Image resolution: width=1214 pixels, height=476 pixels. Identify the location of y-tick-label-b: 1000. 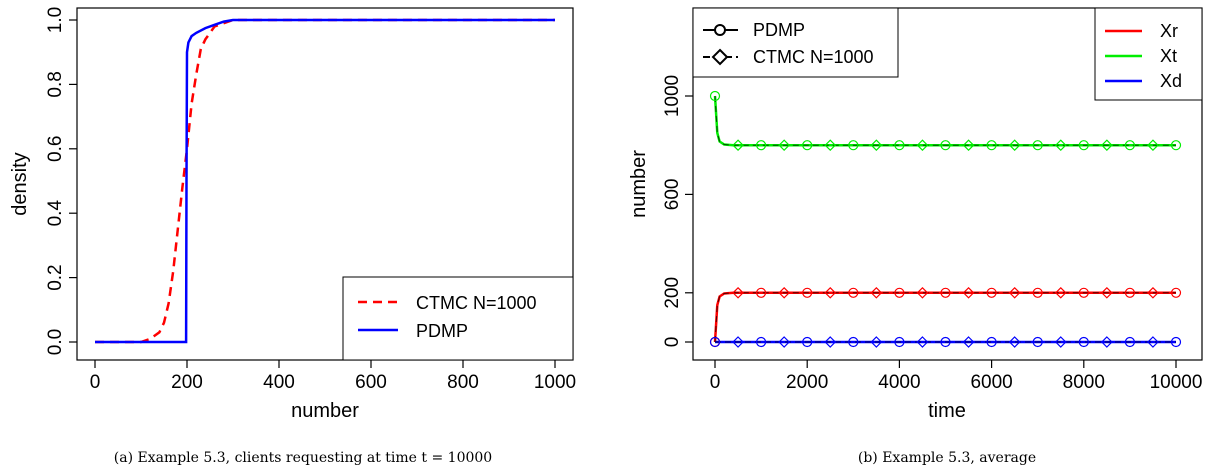
(672, 96).